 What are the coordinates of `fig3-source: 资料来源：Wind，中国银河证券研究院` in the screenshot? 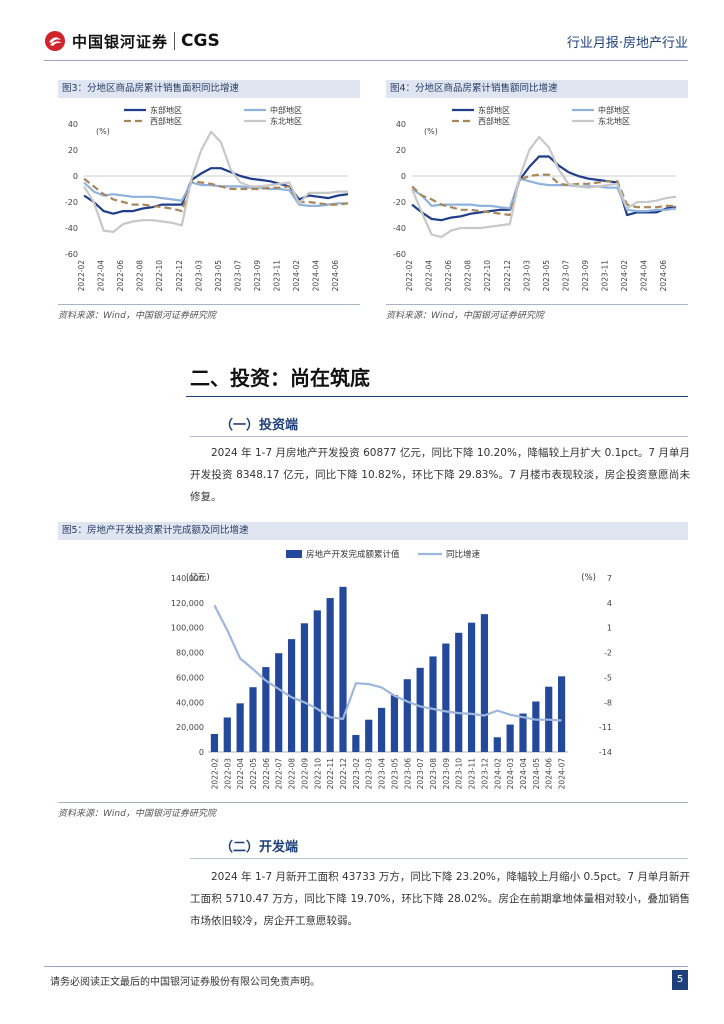 It's located at (137, 316).